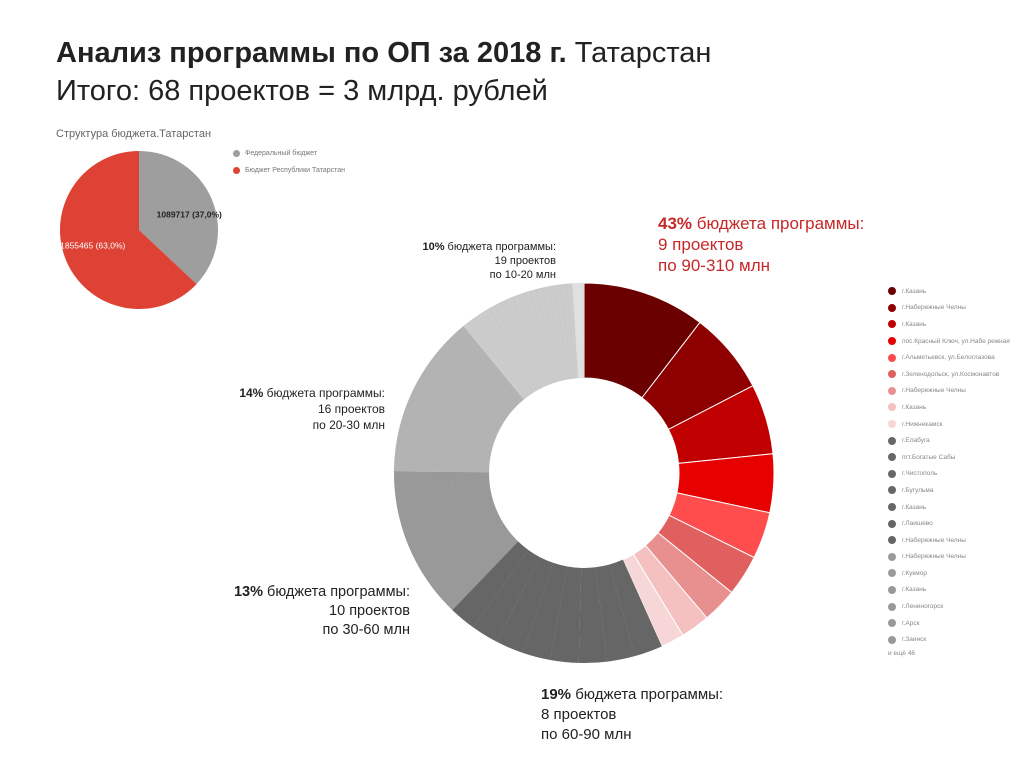 This screenshot has height=764, width=1024. What do you see at coordinates (923, 607) in the screenshot?
I see `legend-label: г.Лениногорск` at bounding box center [923, 607].